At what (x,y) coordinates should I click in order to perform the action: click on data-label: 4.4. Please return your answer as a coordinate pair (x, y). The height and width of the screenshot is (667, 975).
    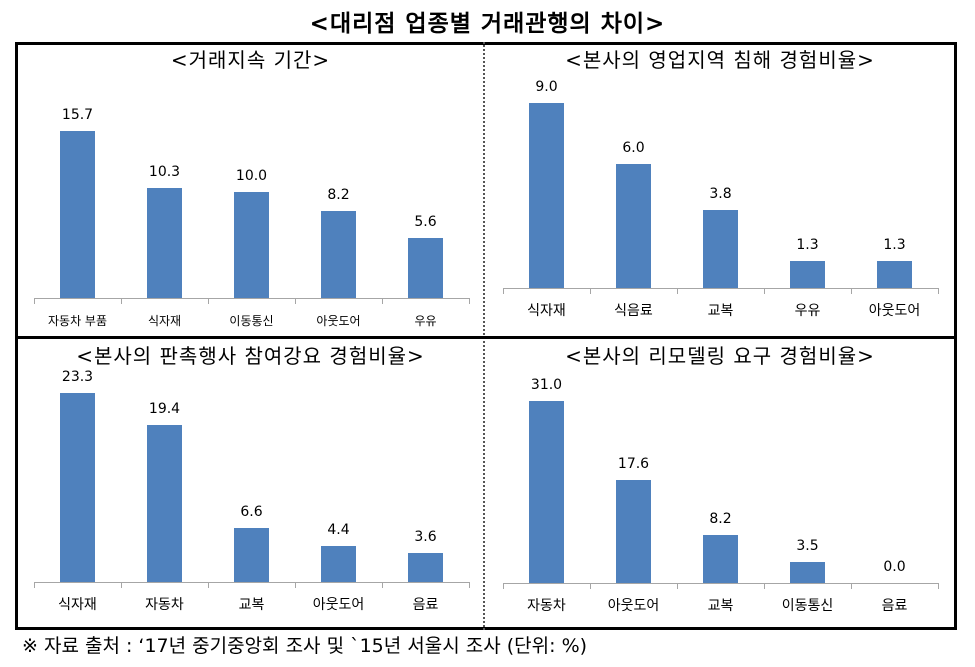
    Looking at the image, I should click on (338, 530).